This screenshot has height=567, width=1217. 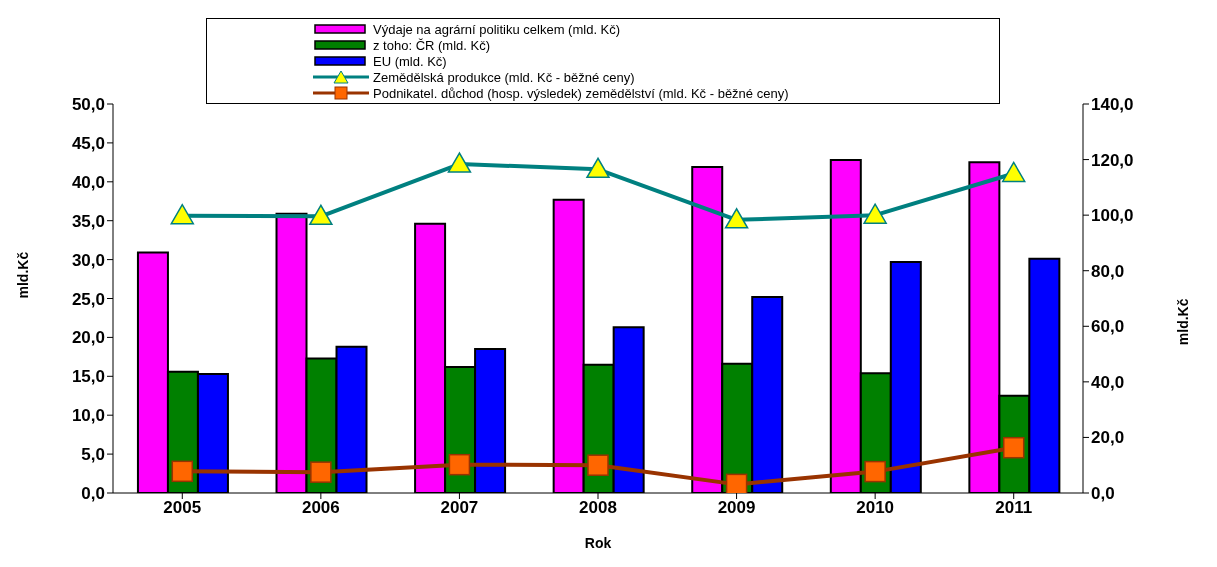 I want to click on y2-axis-title: mld.Kč, so click(x=1182, y=322).